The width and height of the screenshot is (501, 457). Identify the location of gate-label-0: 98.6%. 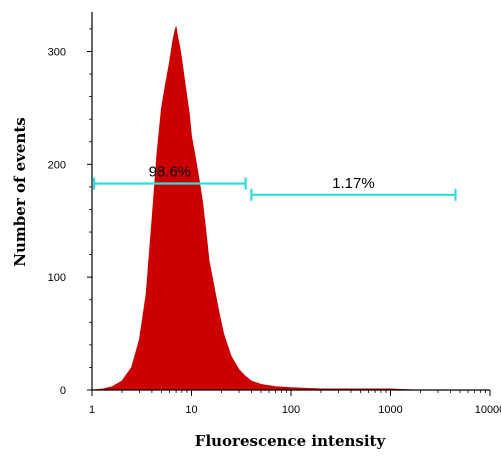
(170, 172).